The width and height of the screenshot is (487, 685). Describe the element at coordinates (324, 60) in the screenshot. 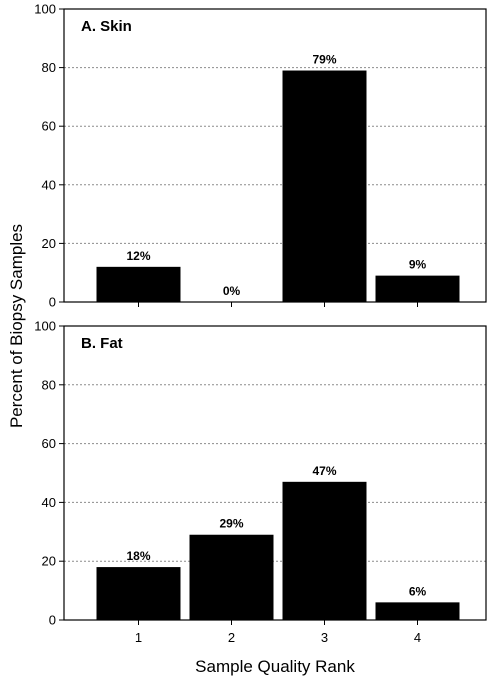

I see `data-label: 79%` at that location.